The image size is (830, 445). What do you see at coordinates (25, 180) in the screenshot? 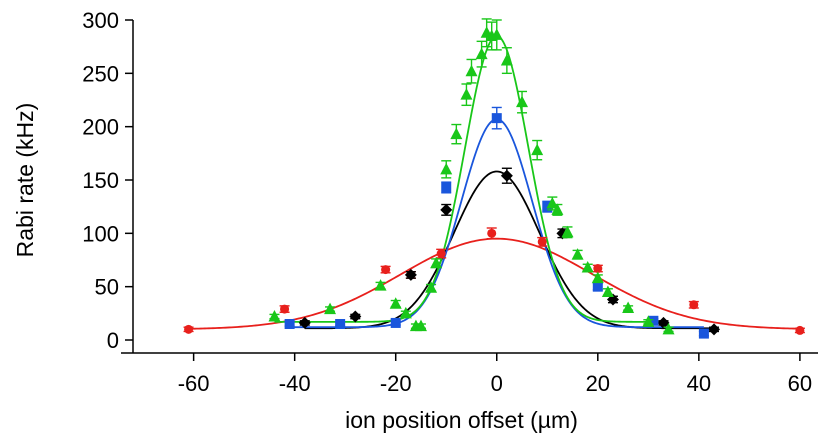
I see `y-axis-title: Rabi rate (kHz)` at bounding box center [25, 180].